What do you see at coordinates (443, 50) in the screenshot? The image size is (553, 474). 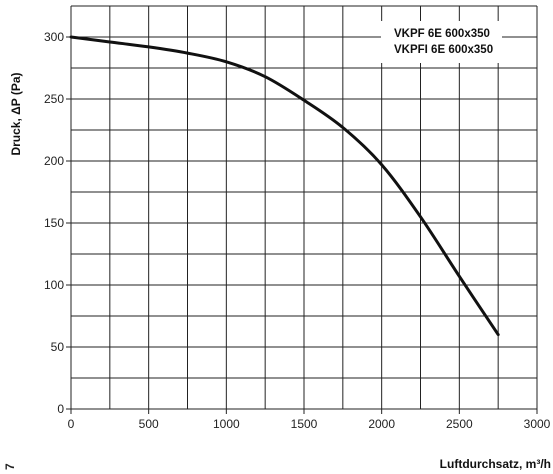 I see `legend-entry-2: VKPFI 6E 600x350` at bounding box center [443, 50].